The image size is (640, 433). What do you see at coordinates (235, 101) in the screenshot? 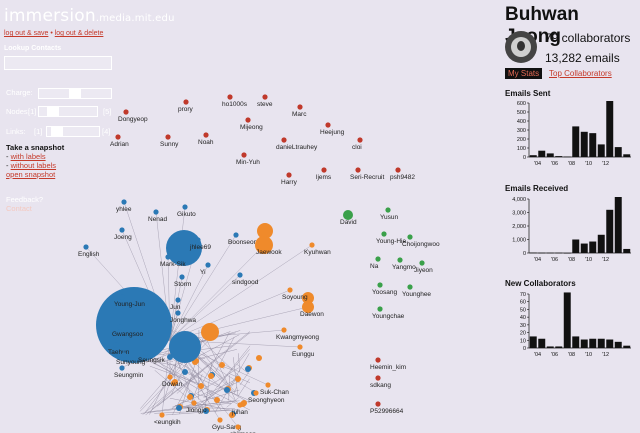
I see `graph-node: ho1000s` at bounding box center [235, 101].